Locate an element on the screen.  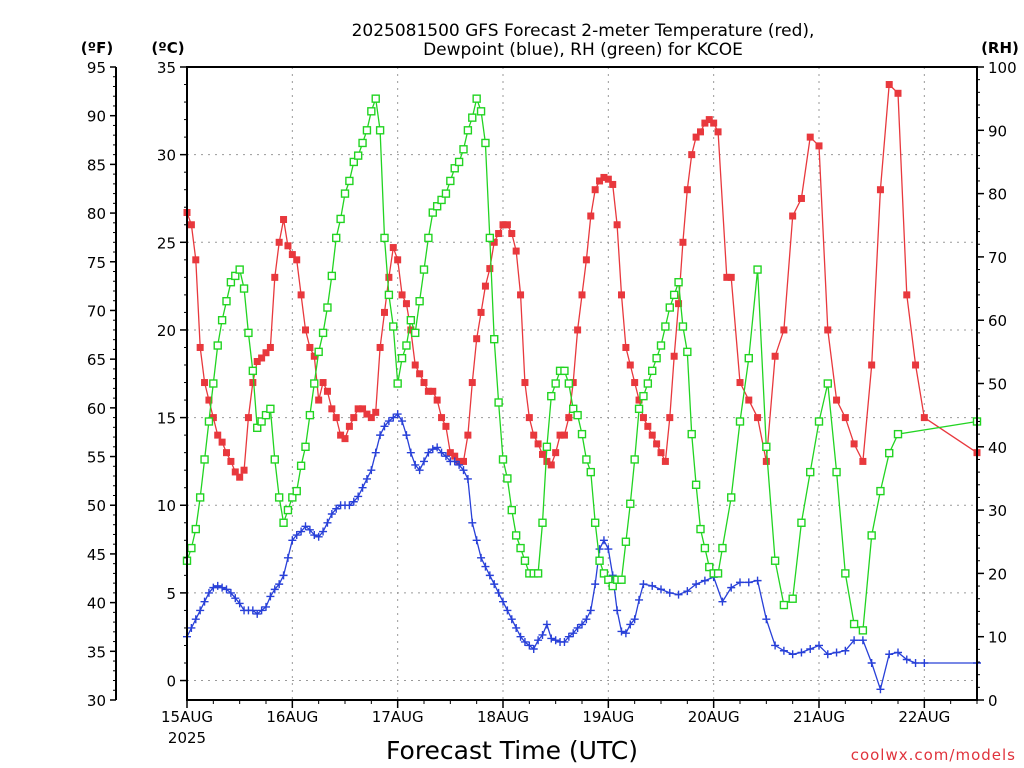
celsius-unit-label: (ºC) is located at coordinates (167, 48).